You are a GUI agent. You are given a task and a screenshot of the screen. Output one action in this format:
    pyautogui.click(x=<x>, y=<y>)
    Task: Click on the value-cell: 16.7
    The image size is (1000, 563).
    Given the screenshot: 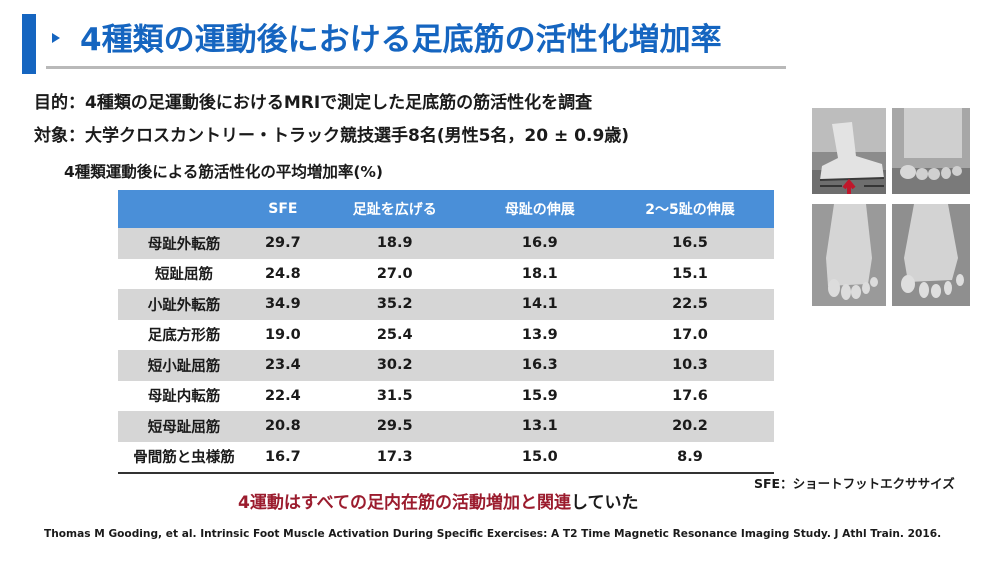 What is the action you would take?
    pyautogui.click(x=283, y=457)
    